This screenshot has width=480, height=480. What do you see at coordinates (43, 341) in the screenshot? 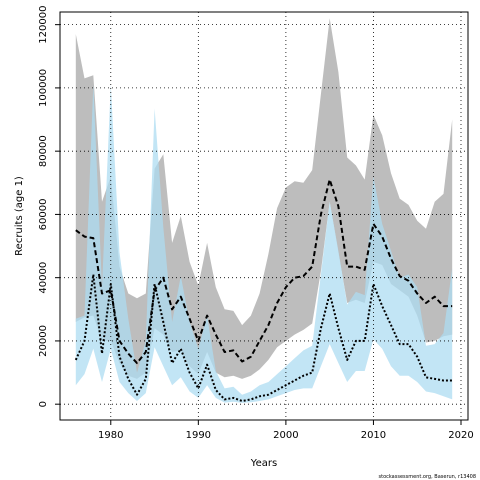
I see `y-tick-label-20000: 20000` at bounding box center [43, 341].